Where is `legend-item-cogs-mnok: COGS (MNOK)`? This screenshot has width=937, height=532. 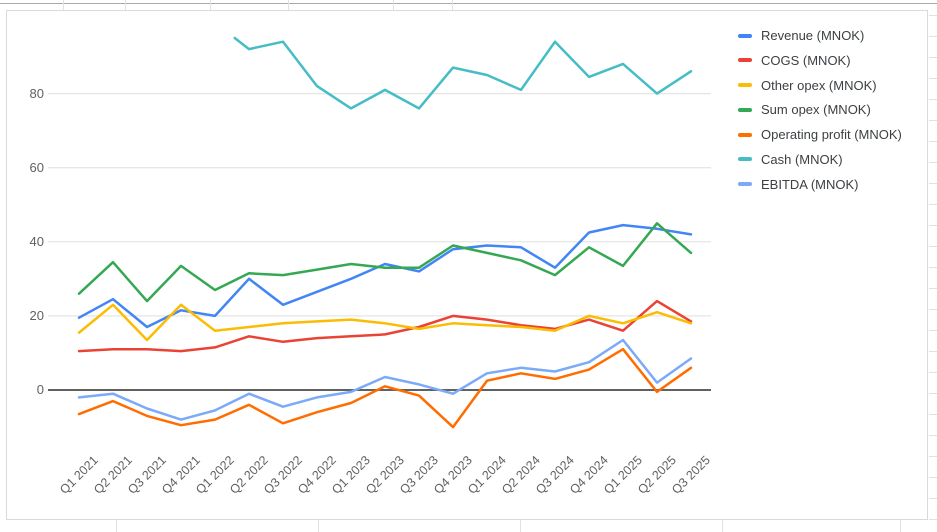
legend-item-cogs-mnok: COGS (MNOK) is located at coordinates (820, 60).